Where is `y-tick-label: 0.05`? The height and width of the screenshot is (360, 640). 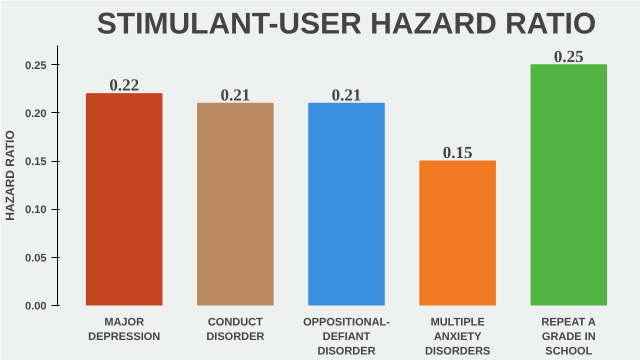 y-tick-label: 0.05 is located at coordinates (36, 258).